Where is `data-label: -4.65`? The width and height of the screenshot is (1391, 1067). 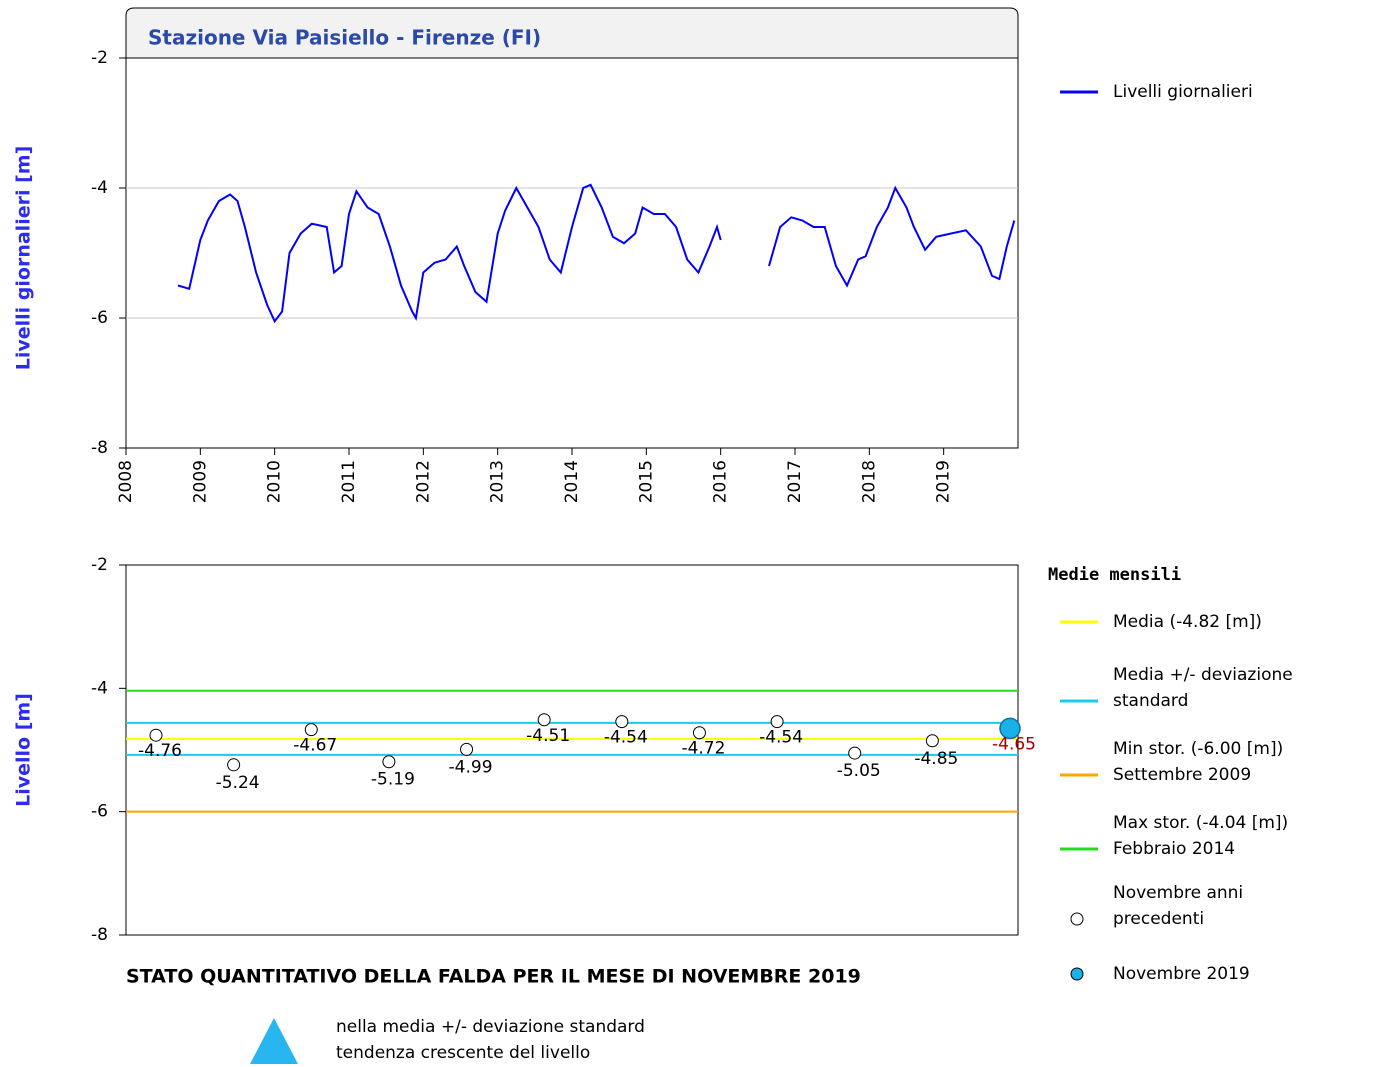 data-label: -4.65 is located at coordinates (1014, 744).